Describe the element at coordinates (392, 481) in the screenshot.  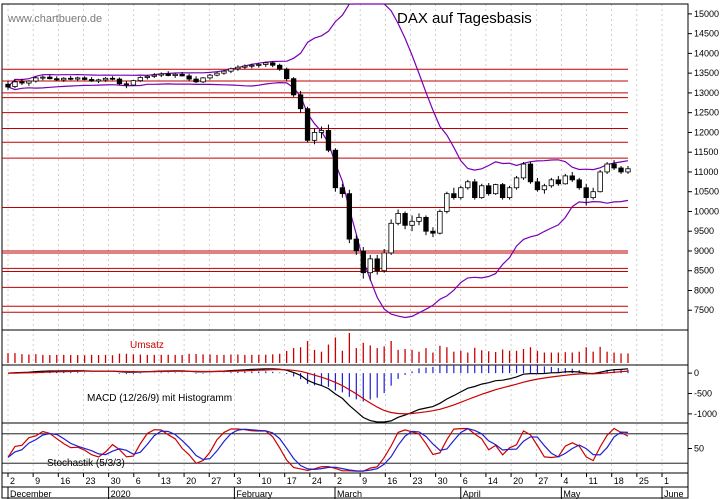
I see `x-tick-label: 16` at that location.